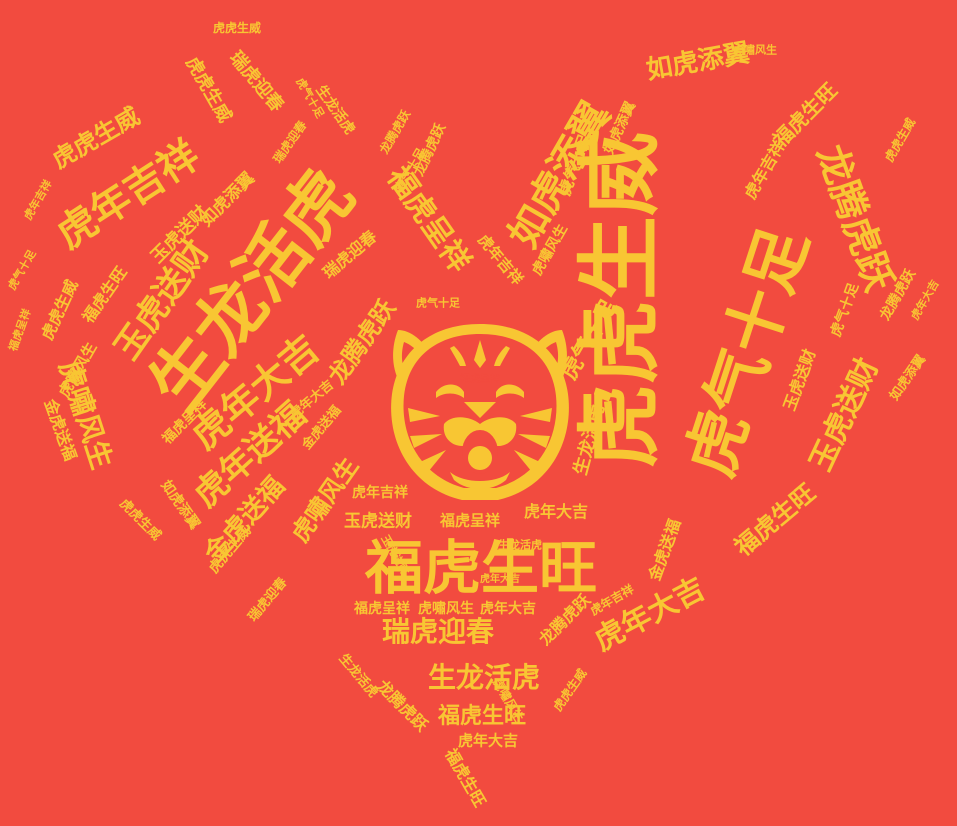 The height and width of the screenshot is (826, 957). Describe the element at coordinates (227, 199) in the screenshot. I see `word-ruhu-tianyi-3: 如虎添翼` at that location.